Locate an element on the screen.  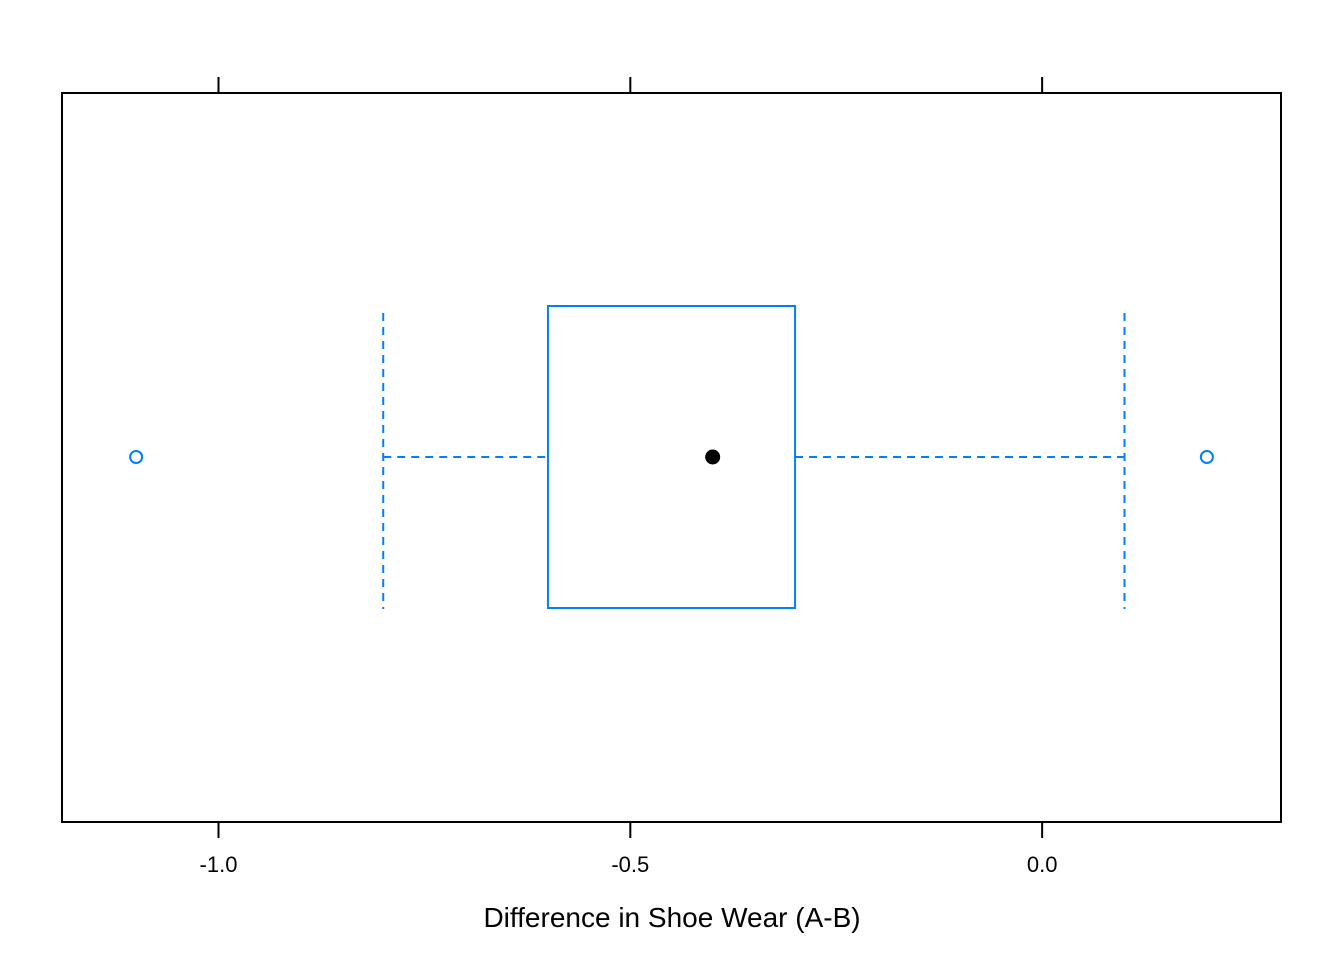
x-tick-label: -1.0 is located at coordinates (219, 864).